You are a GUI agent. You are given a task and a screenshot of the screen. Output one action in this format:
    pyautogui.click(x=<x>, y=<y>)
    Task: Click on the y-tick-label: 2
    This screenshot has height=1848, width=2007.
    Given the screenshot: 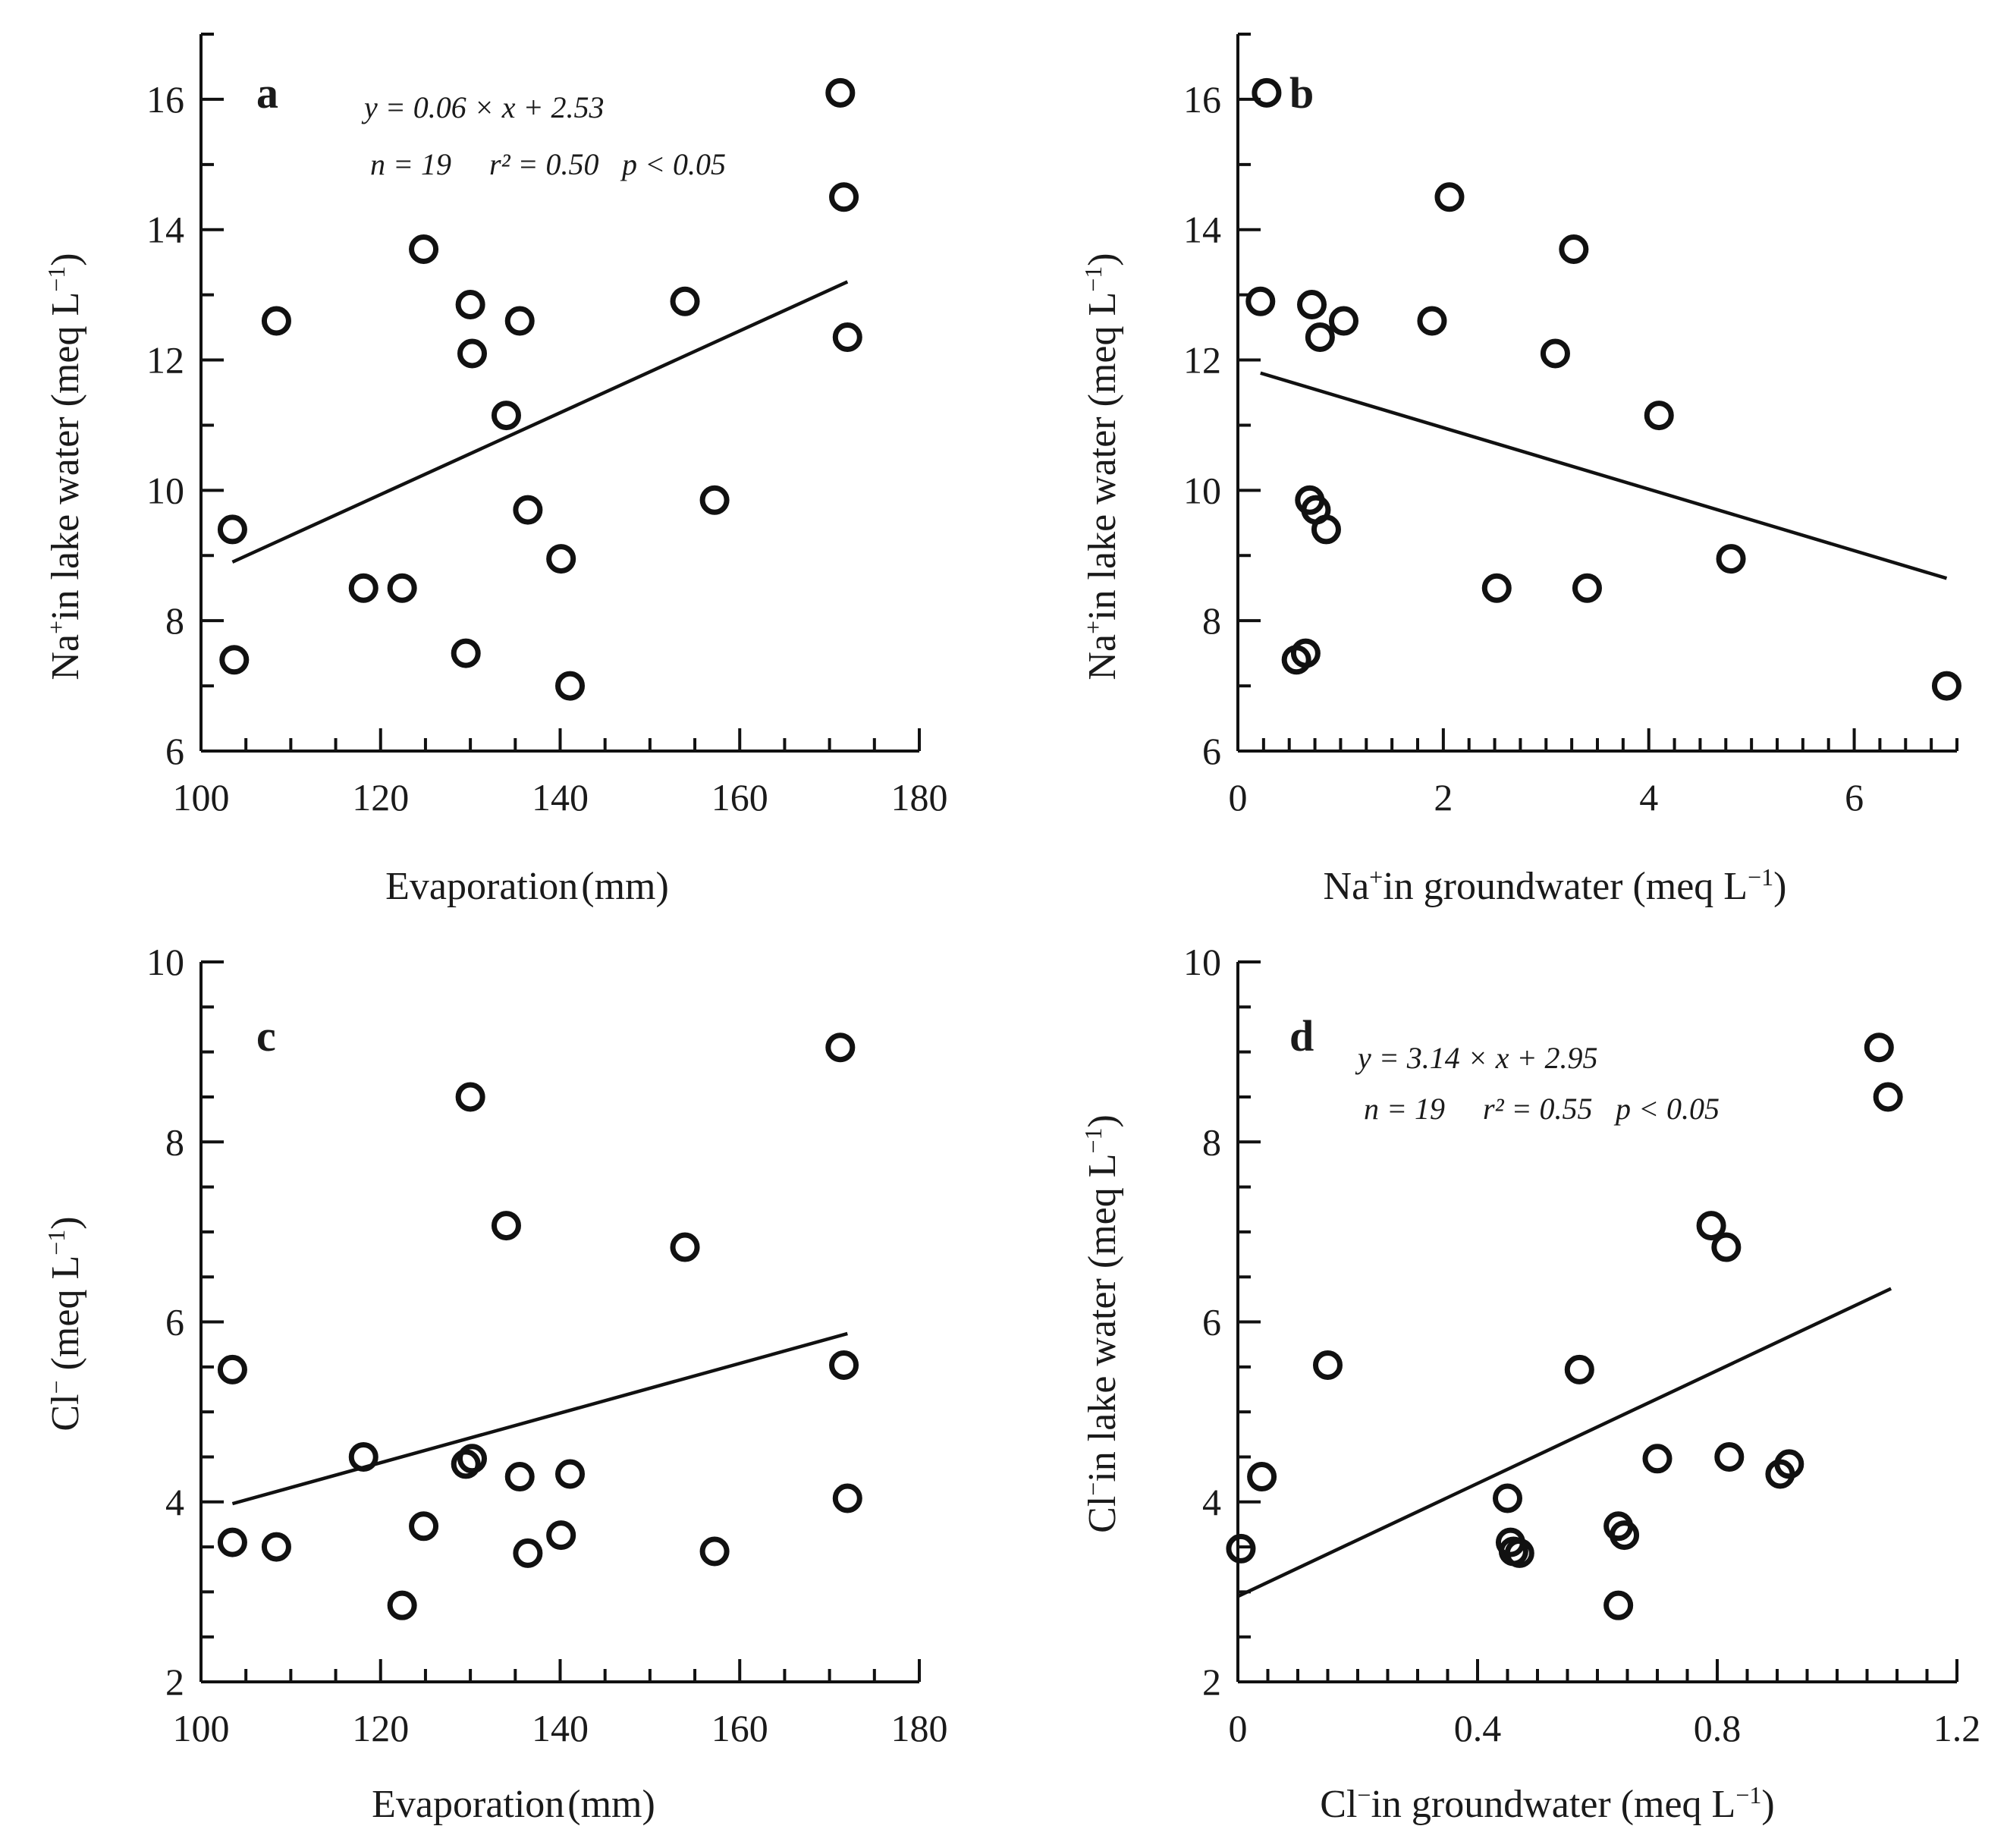 What is the action you would take?
    pyautogui.click(x=1211, y=1682)
    